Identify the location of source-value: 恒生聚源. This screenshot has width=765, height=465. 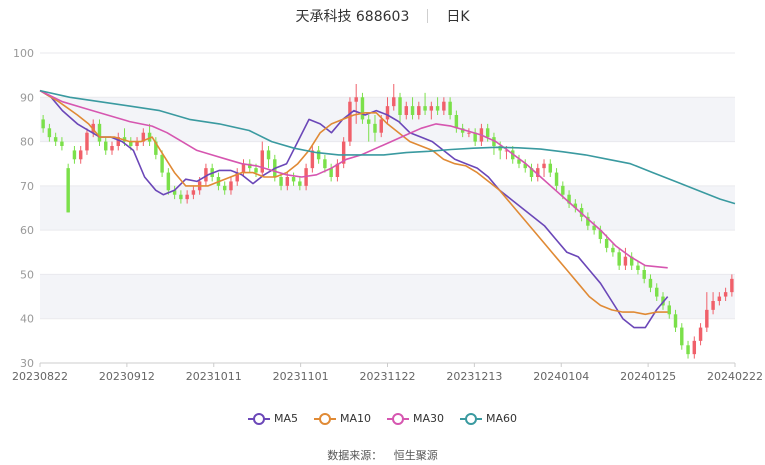
(415, 455).